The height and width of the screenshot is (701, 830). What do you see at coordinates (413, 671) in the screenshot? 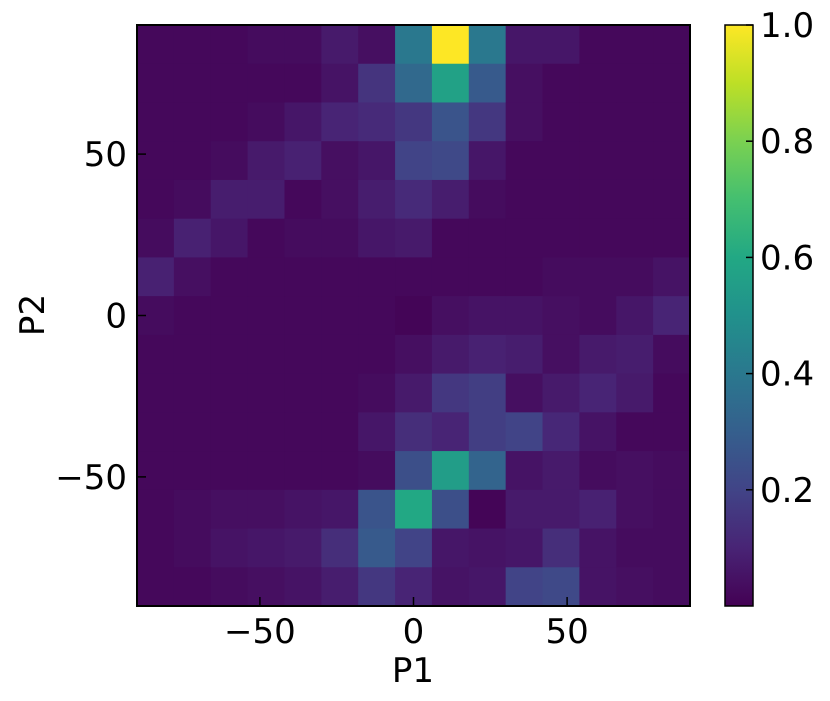
I see `x-axis-label: P1` at bounding box center [413, 671].